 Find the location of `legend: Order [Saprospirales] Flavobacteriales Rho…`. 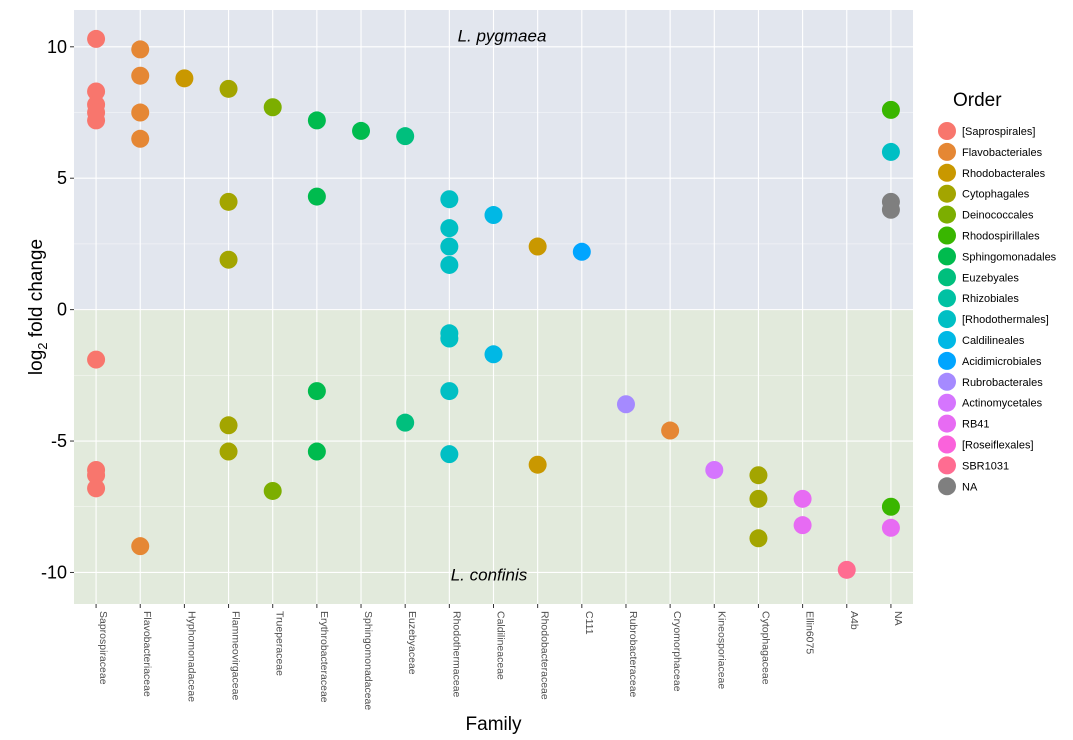

legend: Order [Saprospirales] Flavobacteriales Rho… is located at coordinates (997, 293).